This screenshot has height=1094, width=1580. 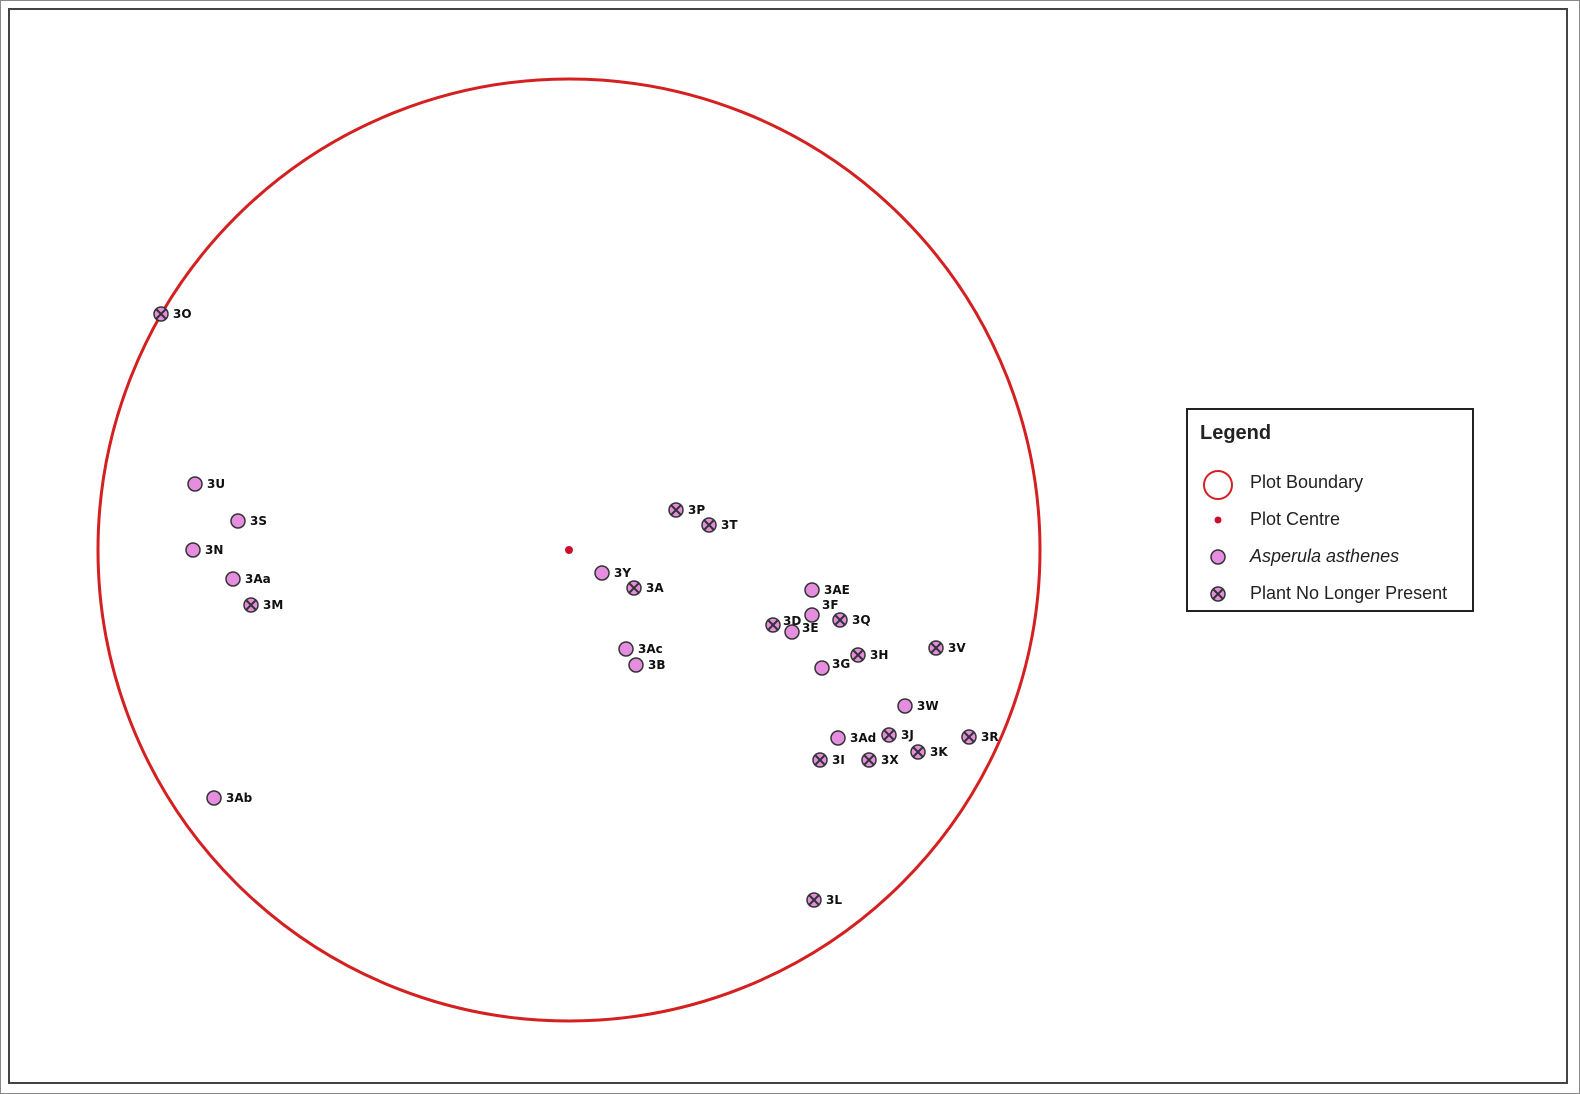 I want to click on plant-label: 3P, so click(x=696, y=510).